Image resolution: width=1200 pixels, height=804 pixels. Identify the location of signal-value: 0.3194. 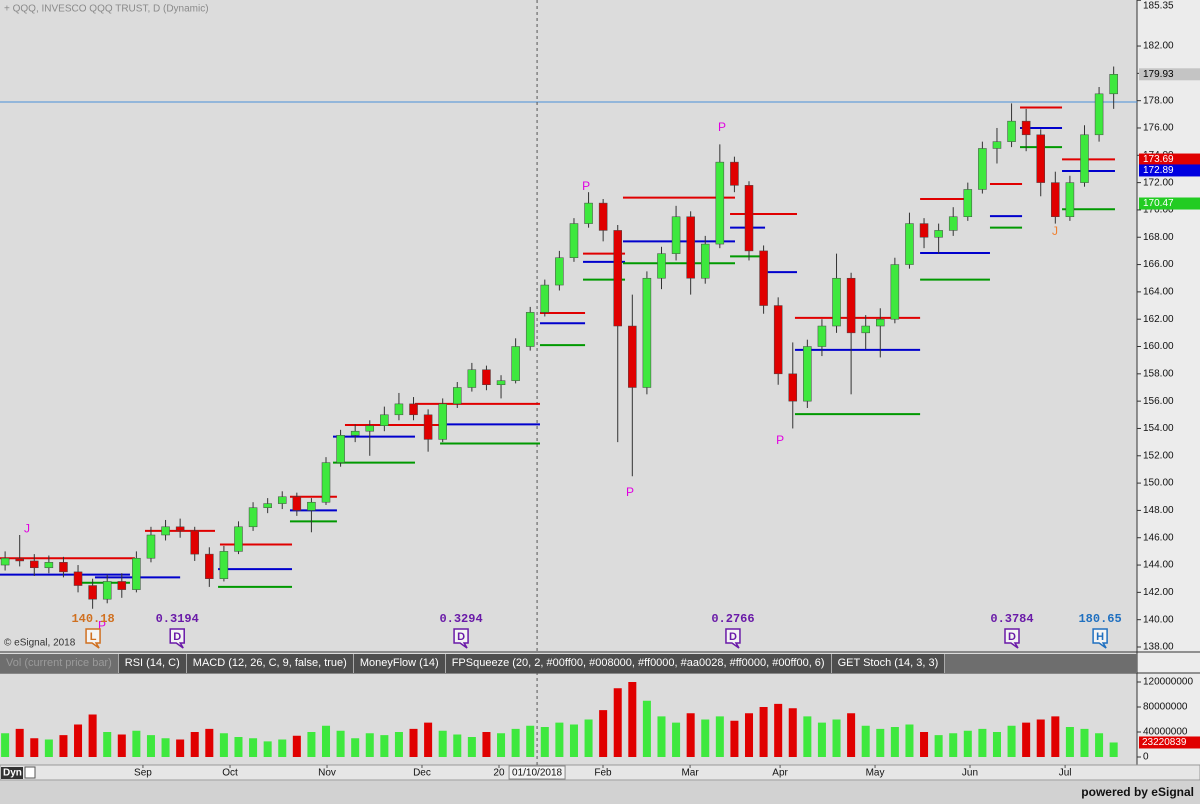
(177, 619).